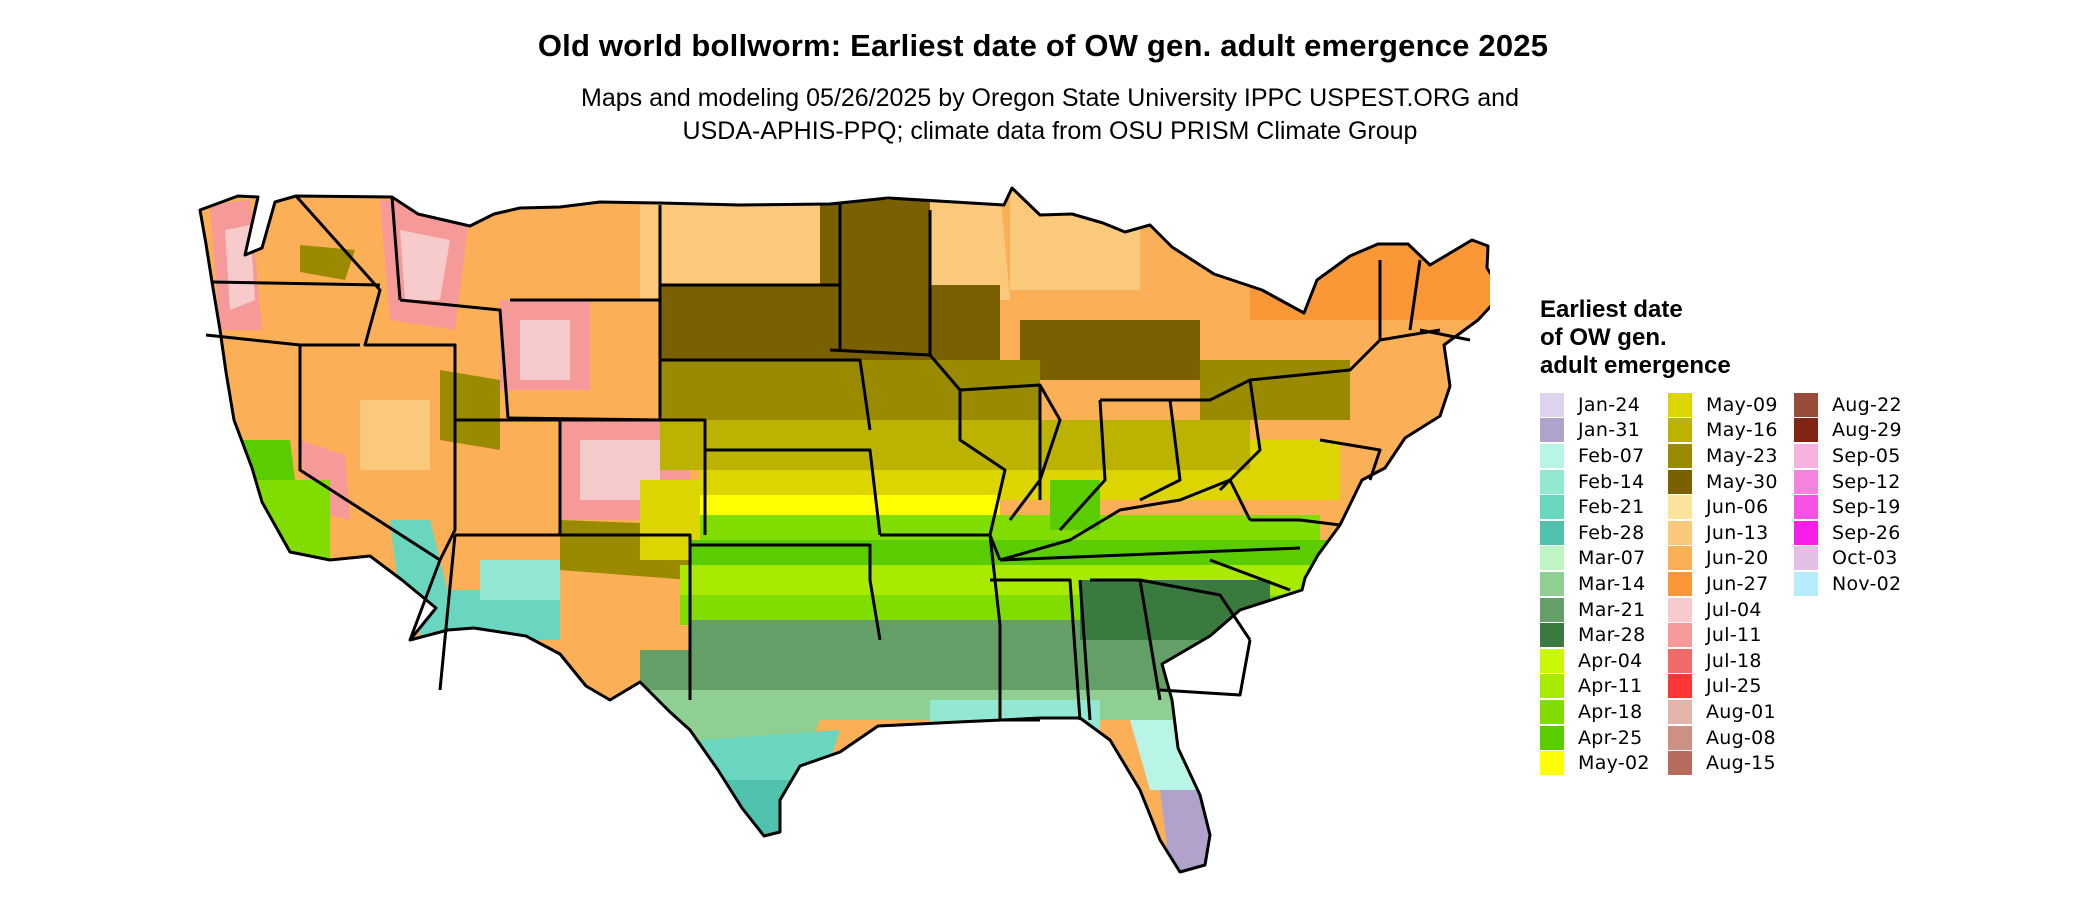 The height and width of the screenshot is (897, 2100). I want to click on legend-label: Sep-12, so click(1866, 481).